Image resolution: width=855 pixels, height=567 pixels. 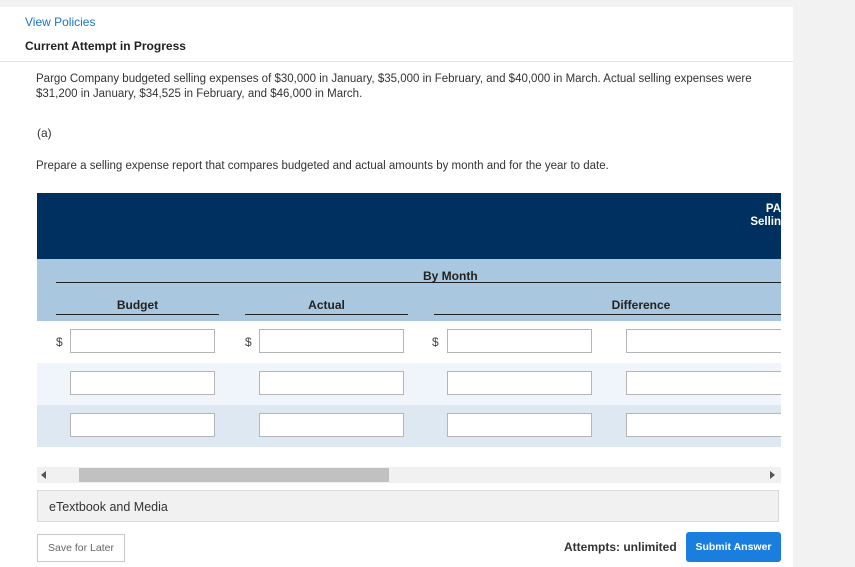 What do you see at coordinates (234, 475) in the screenshot?
I see `scrollbar-thumb` at bounding box center [234, 475].